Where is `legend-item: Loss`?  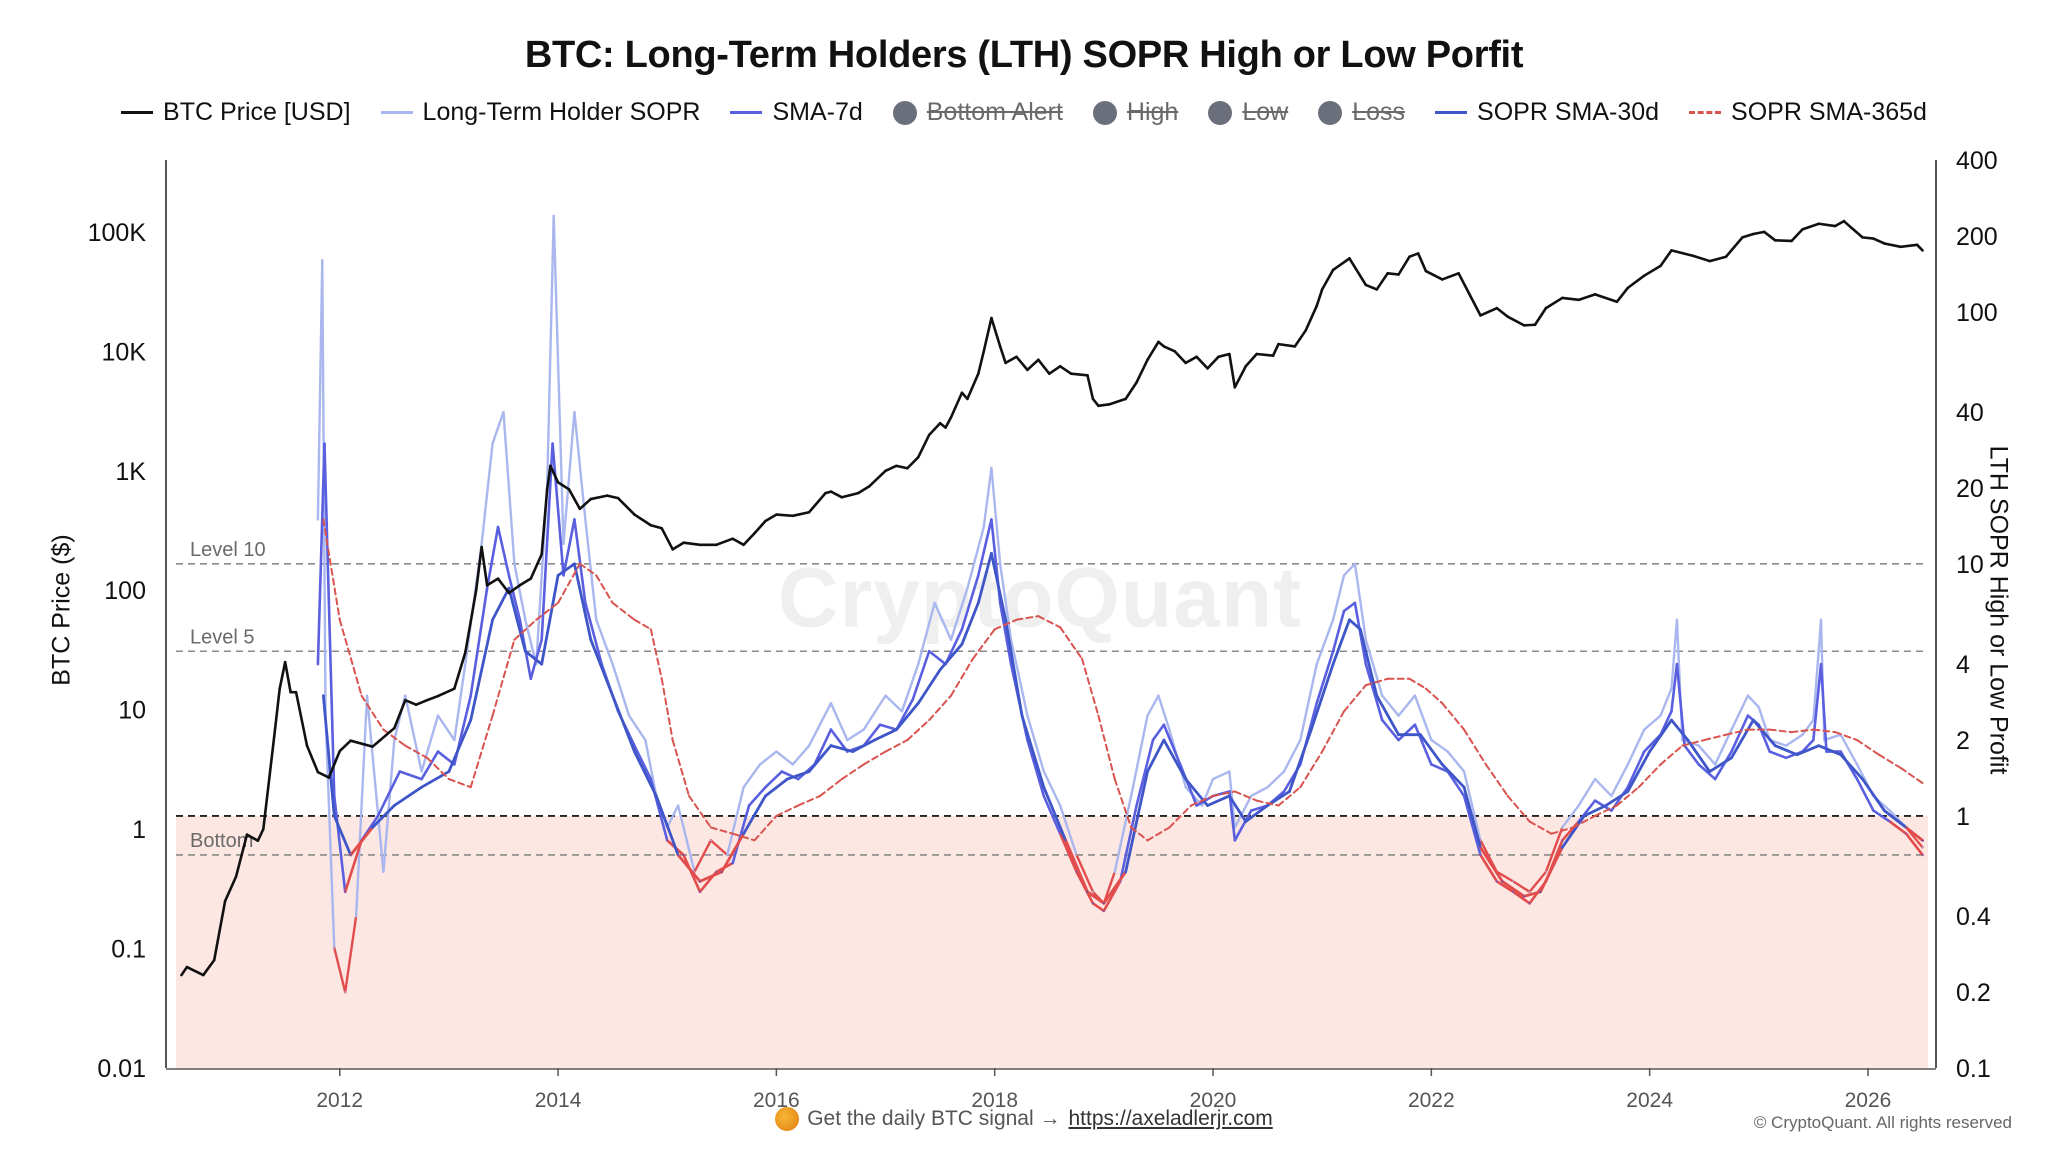 legend-item: Loss is located at coordinates (1361, 112).